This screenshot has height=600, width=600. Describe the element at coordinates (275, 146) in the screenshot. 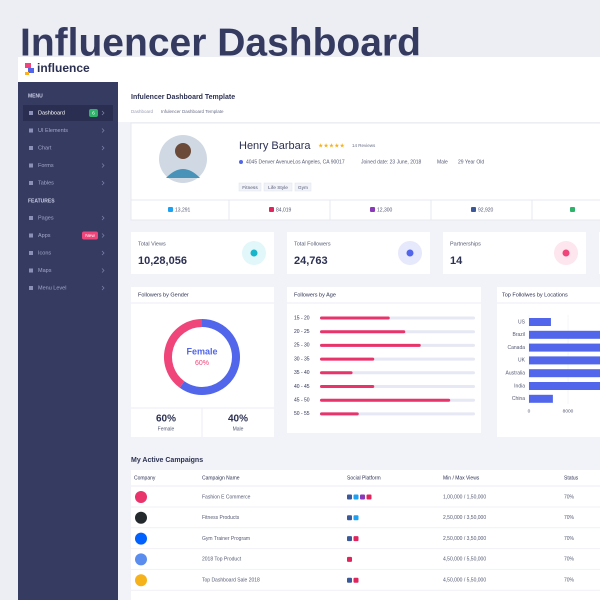

I see `profile-name: Henry Barbara` at that location.